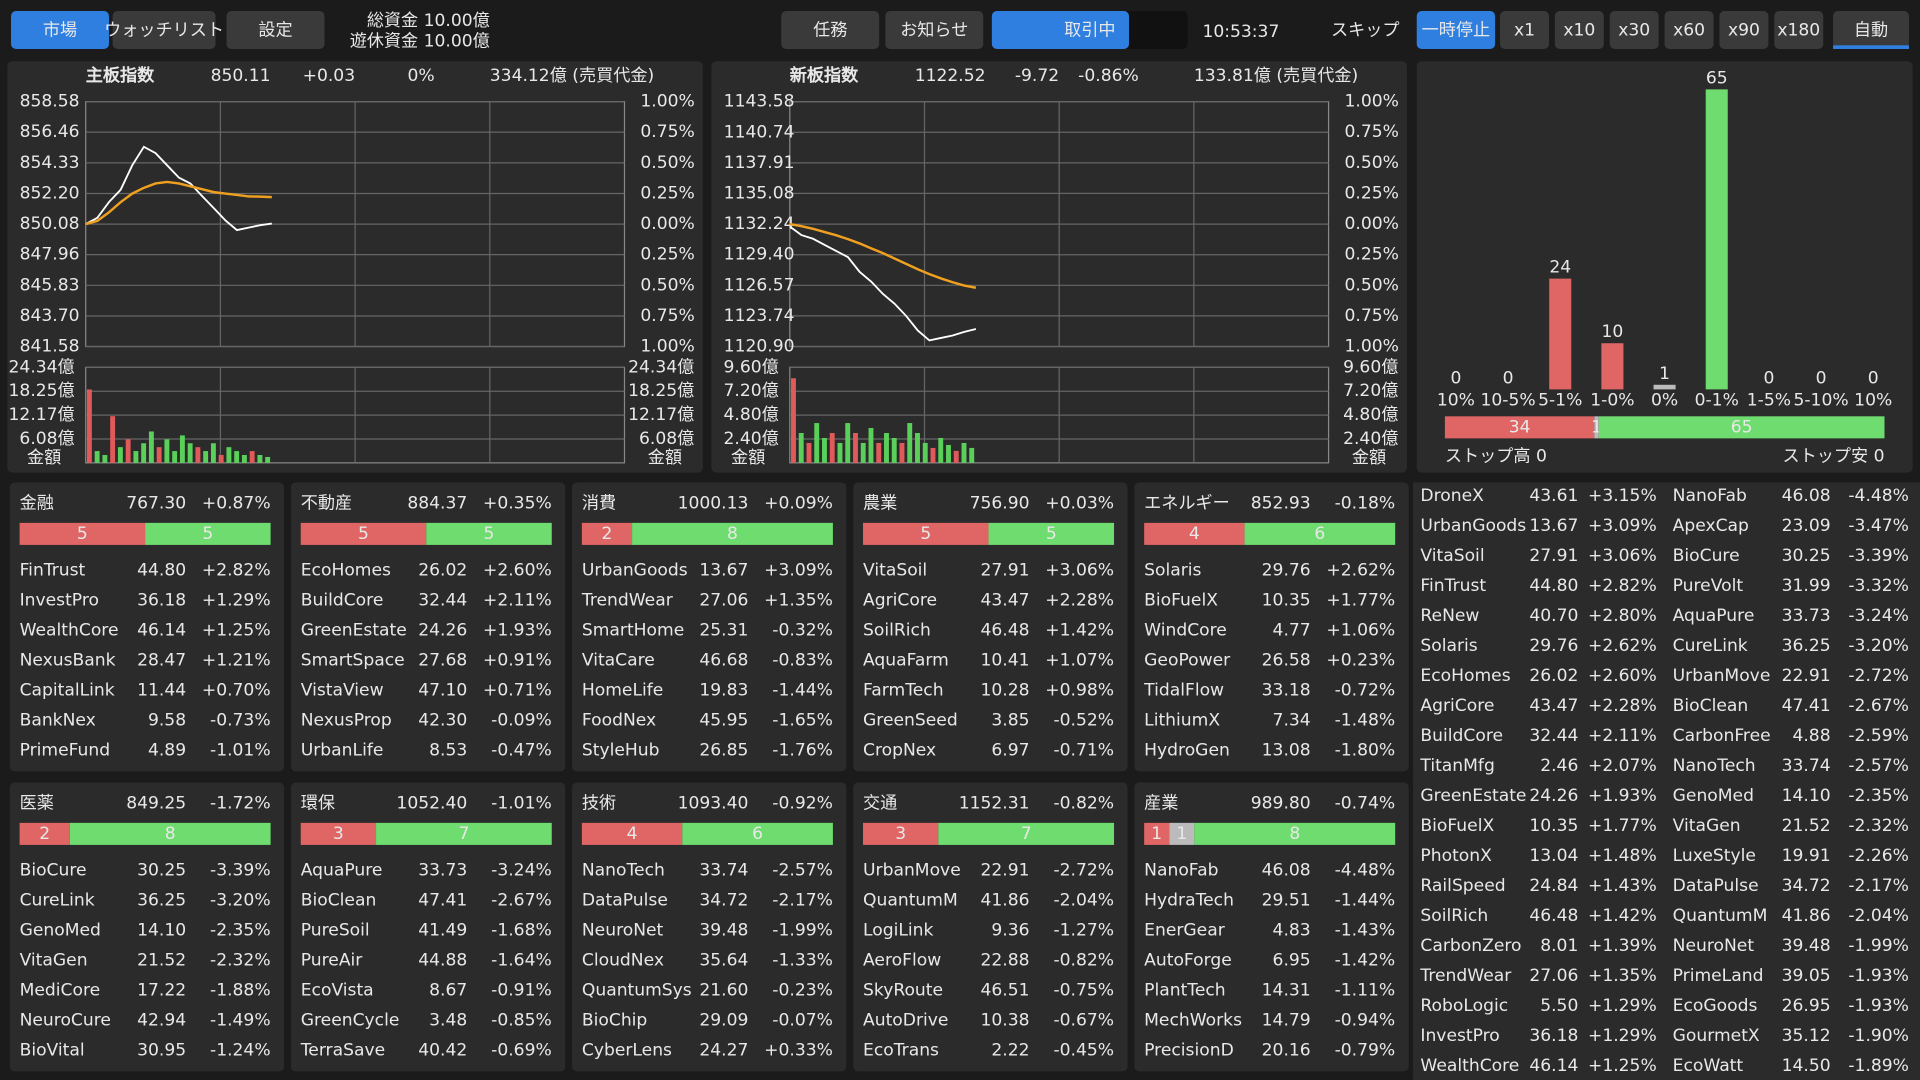 The image size is (1920, 1080). I want to click on ranking-name: DataPulse, so click(1716, 886).